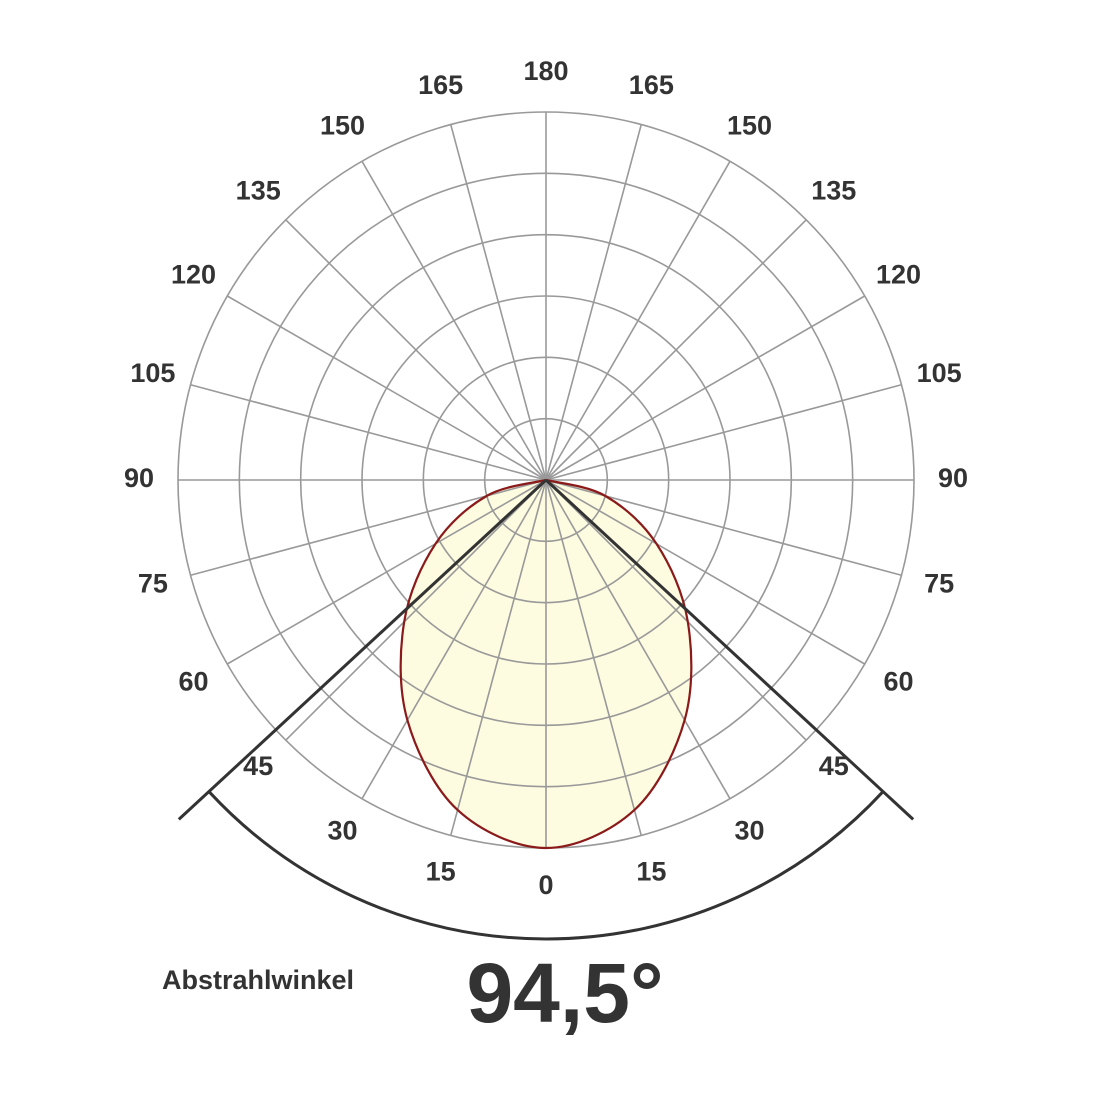  What do you see at coordinates (564, 993) in the screenshot?
I see `beam-angle: 94,5°` at bounding box center [564, 993].